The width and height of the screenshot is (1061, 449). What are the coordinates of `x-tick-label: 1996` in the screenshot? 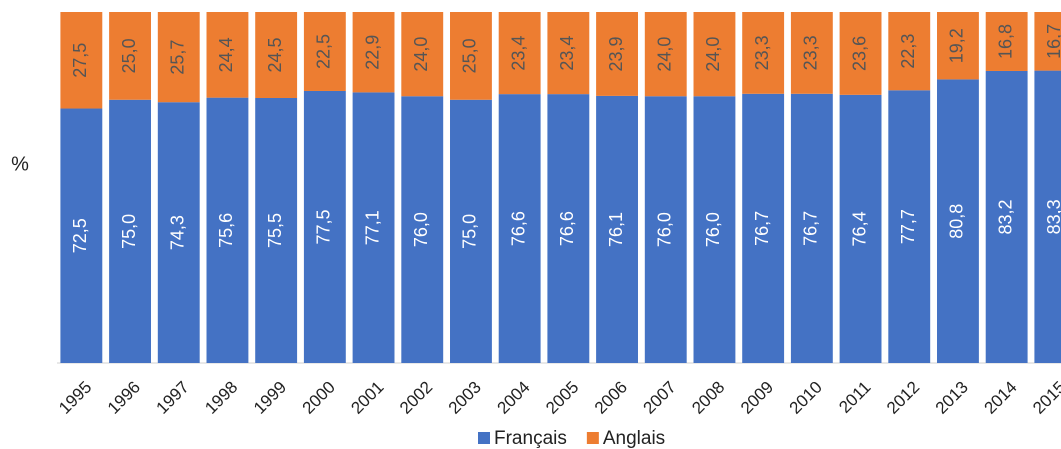 It's located at (124, 398).